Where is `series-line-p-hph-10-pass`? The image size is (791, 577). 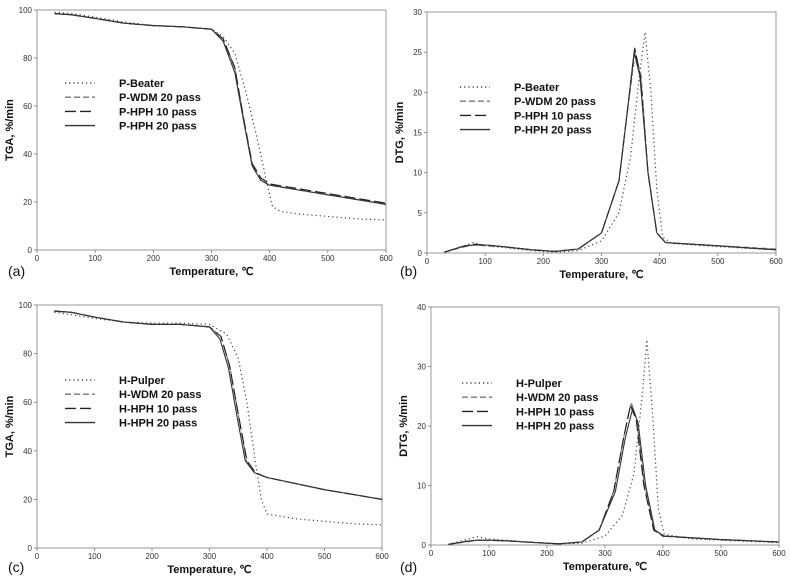
series-line-p-hph-10-pass is located at coordinates (220, 108).